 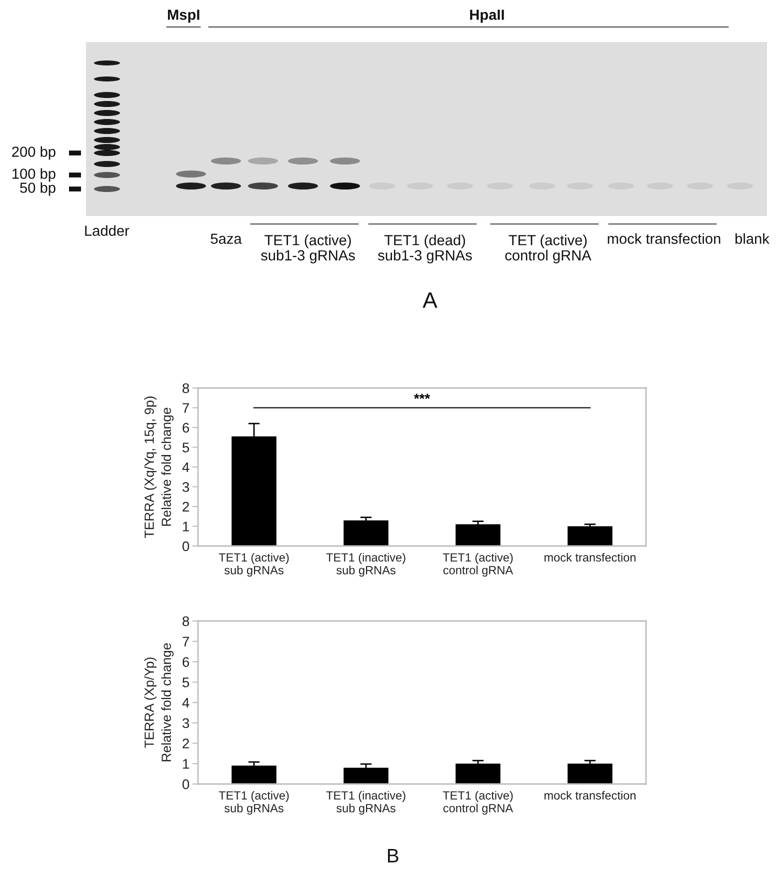 What do you see at coordinates (430, 300) in the screenshot?
I see `text: A` at bounding box center [430, 300].